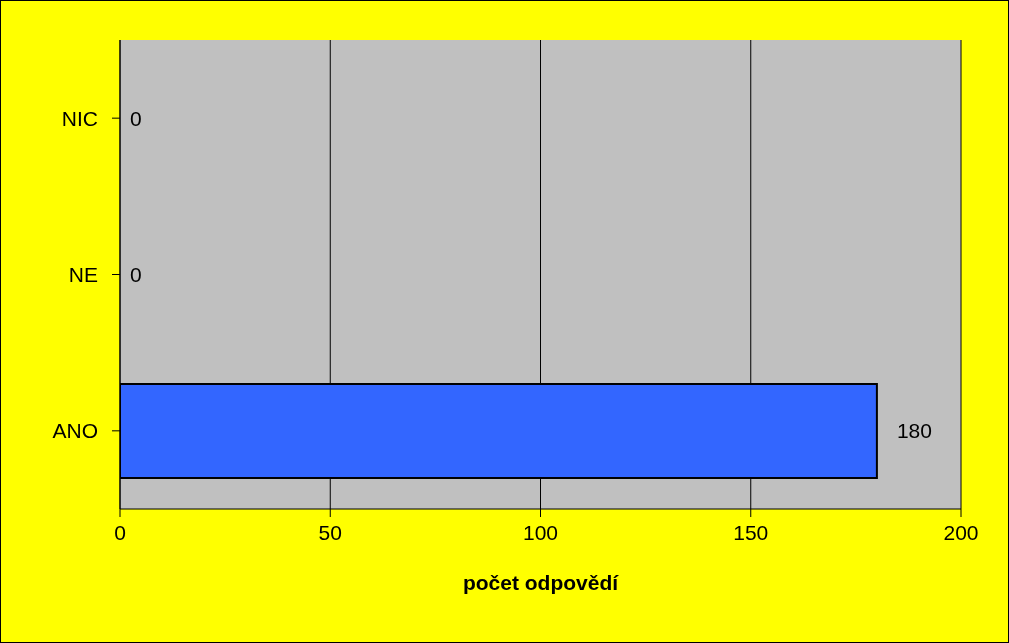 This screenshot has width=1009, height=643. I want to click on x-axis-title: počet odpovědí, so click(541, 582).